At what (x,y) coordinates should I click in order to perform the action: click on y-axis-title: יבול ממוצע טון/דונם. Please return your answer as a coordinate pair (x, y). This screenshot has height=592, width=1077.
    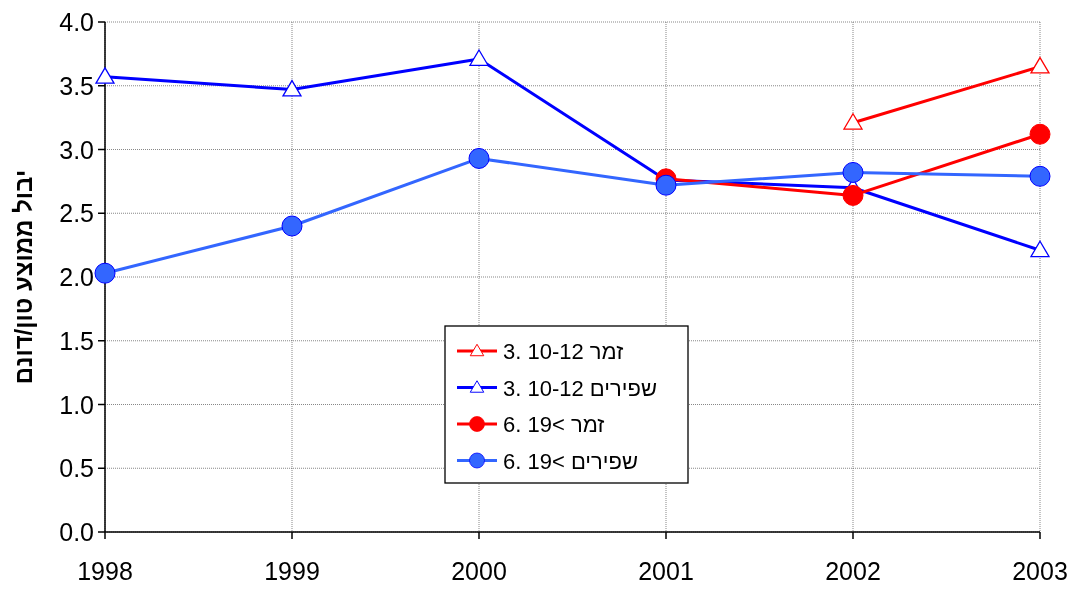
    Looking at the image, I should click on (23, 277).